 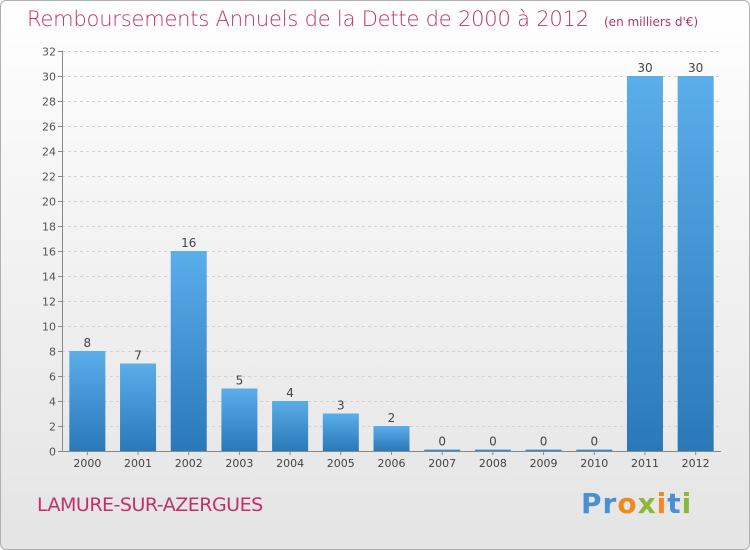 I want to click on x-tick-label: 2003, so click(x=239, y=463).